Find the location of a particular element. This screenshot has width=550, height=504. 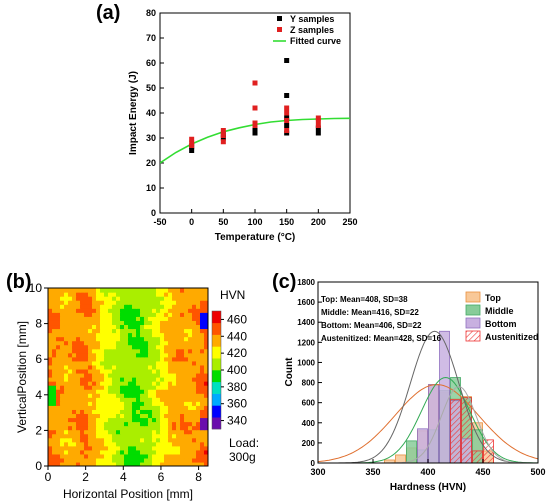

chart-c-xtick-label: 400 is located at coordinates (427, 472).